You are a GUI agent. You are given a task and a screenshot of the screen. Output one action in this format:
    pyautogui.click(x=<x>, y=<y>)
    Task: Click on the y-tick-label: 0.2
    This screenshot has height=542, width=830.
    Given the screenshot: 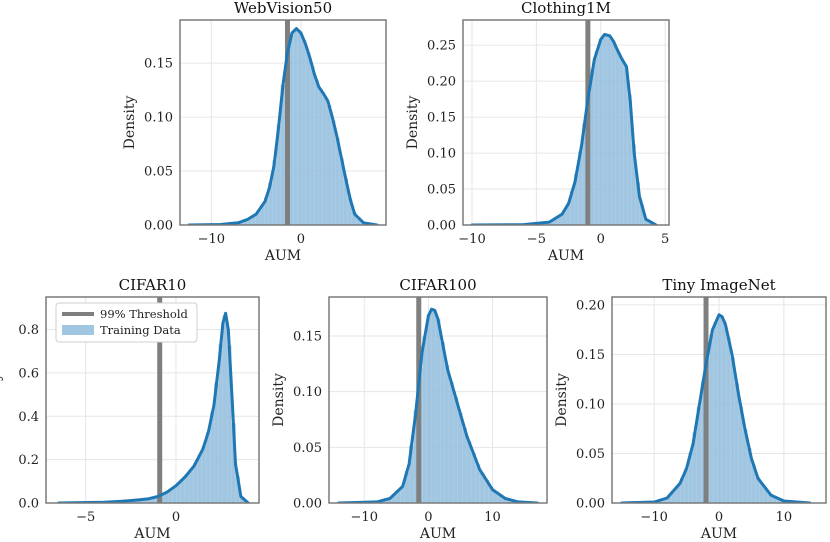 What is the action you would take?
    pyautogui.click(x=28, y=460)
    